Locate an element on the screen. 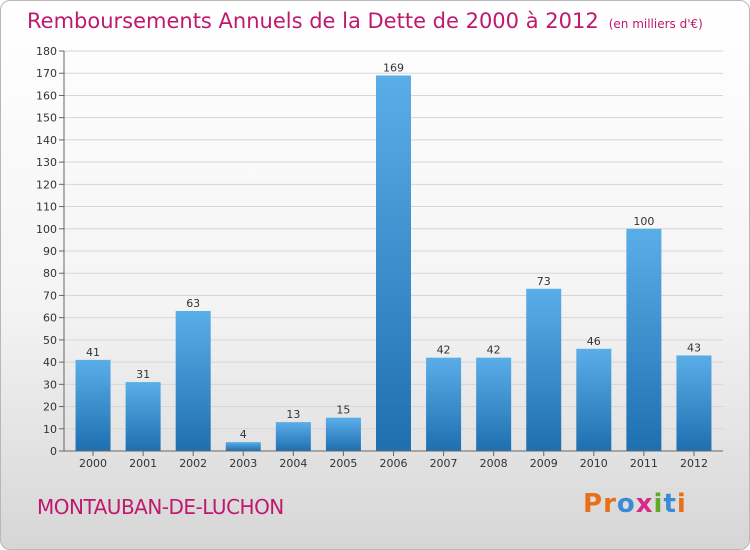  bar-2001 is located at coordinates (143, 416).